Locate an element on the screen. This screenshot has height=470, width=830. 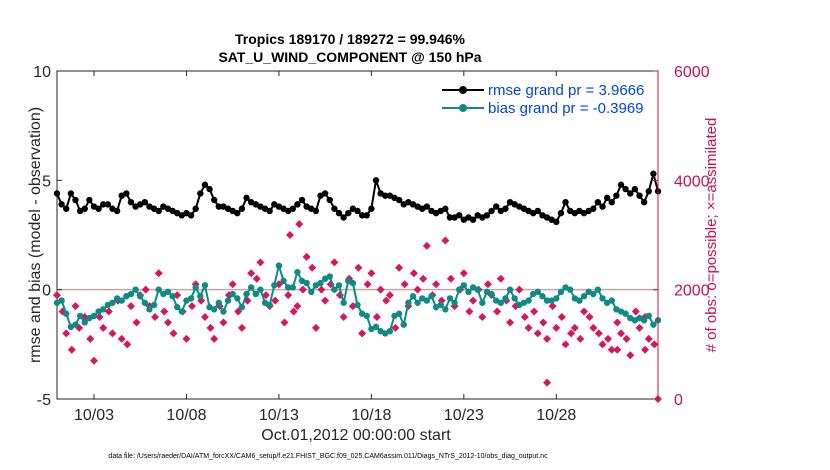
y-axis-ticks: -5 0 5 10 is located at coordinates (47, 236).